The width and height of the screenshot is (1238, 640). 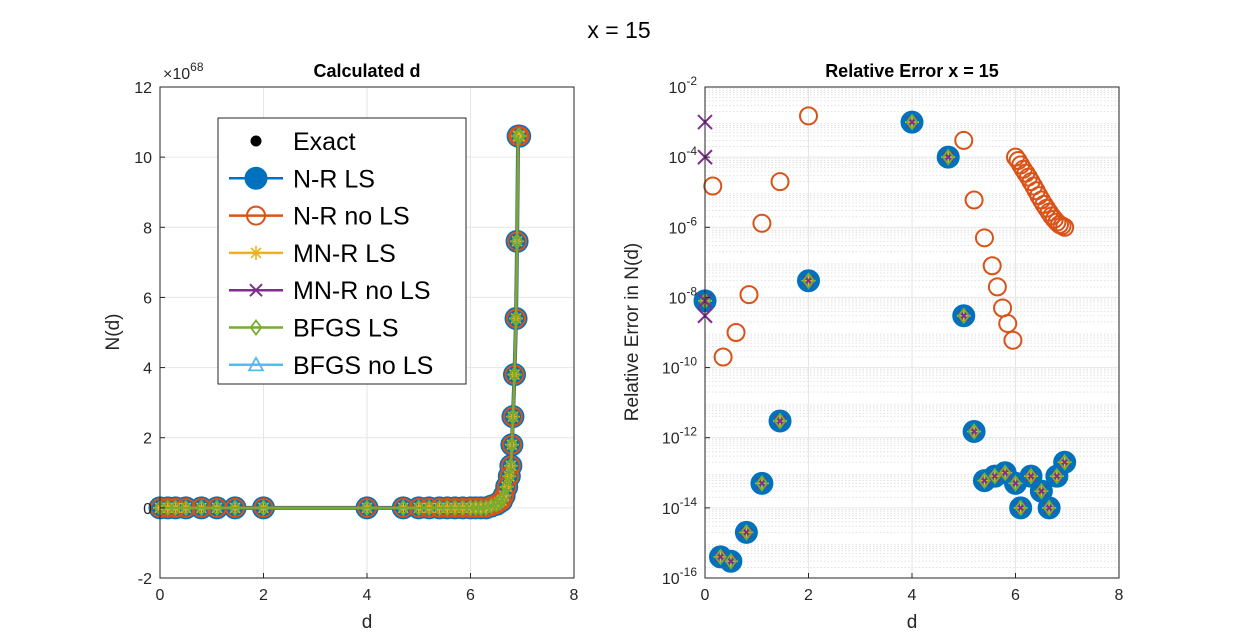 What do you see at coordinates (367, 622) in the screenshot?
I see `left-x-label: d` at bounding box center [367, 622].